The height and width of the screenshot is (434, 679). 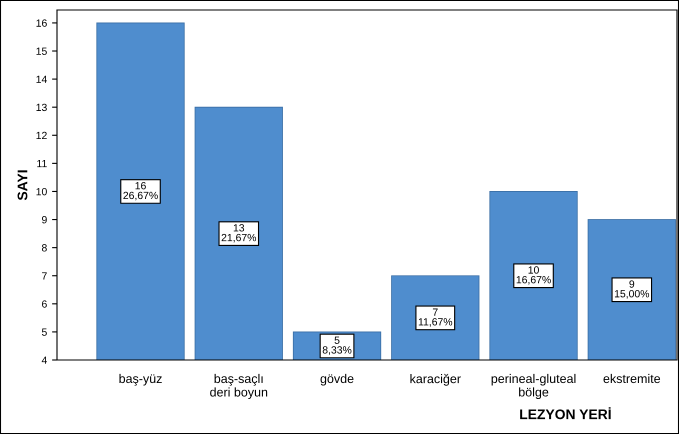 I want to click on y-tick-label: 5, so click(x=44, y=332).